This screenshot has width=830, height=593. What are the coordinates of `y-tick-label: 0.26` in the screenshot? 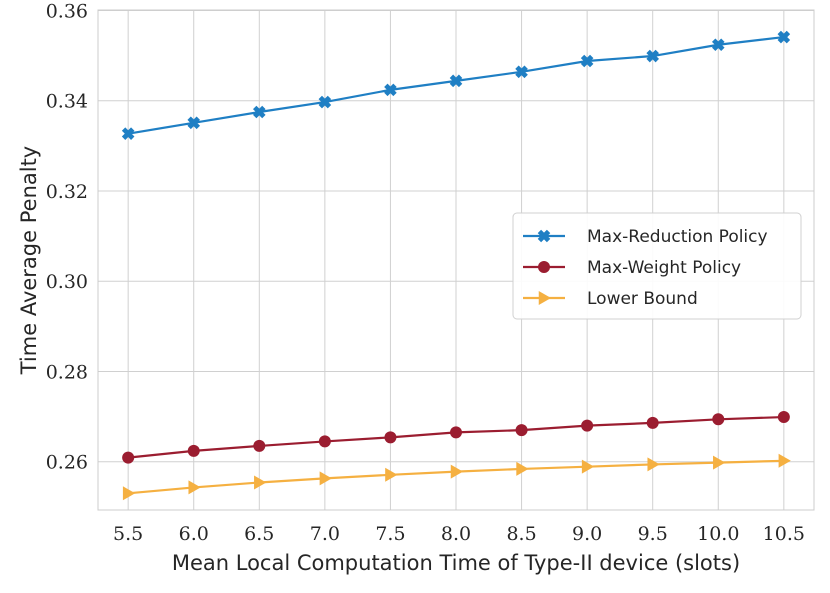 It's located at (67, 463).